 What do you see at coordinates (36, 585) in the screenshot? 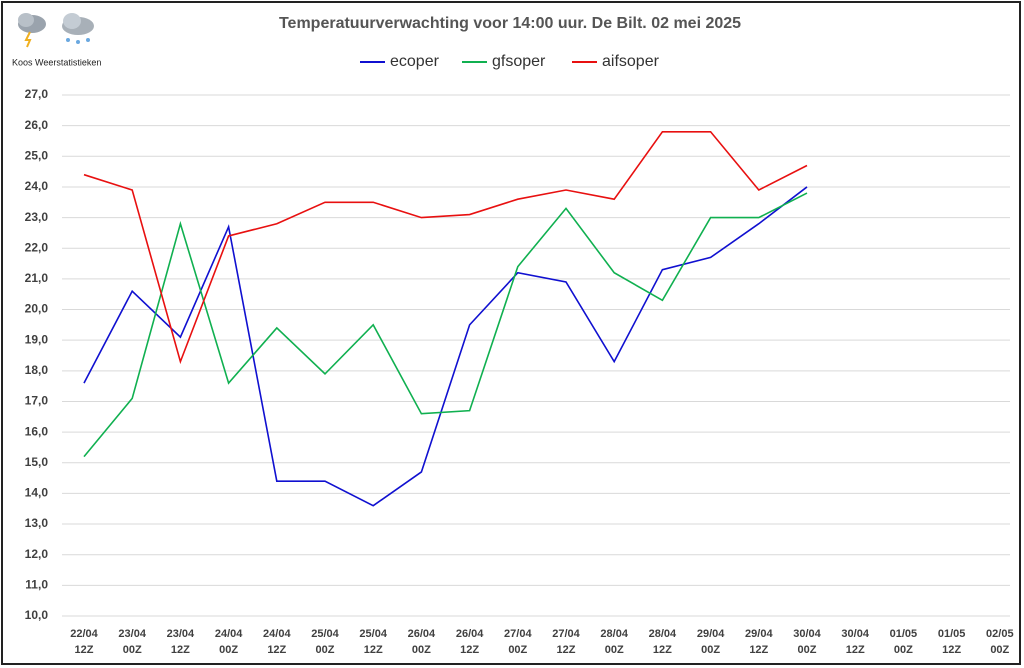
I see `y-tick-label: 11,0` at bounding box center [36, 585].